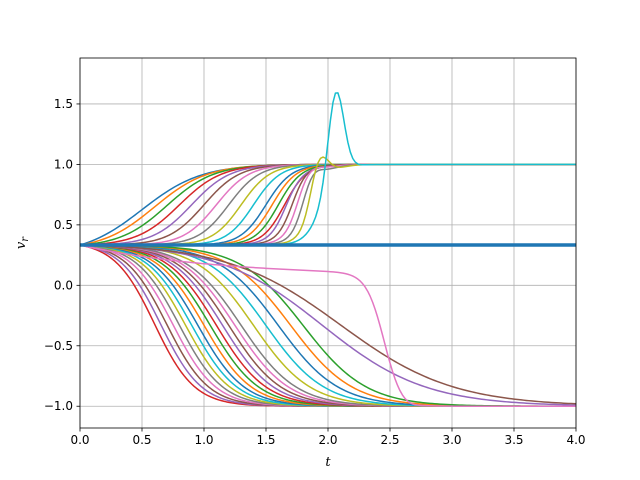  Describe the element at coordinates (451, 440) in the screenshot. I see `x-tick-label: 3.0` at that location.